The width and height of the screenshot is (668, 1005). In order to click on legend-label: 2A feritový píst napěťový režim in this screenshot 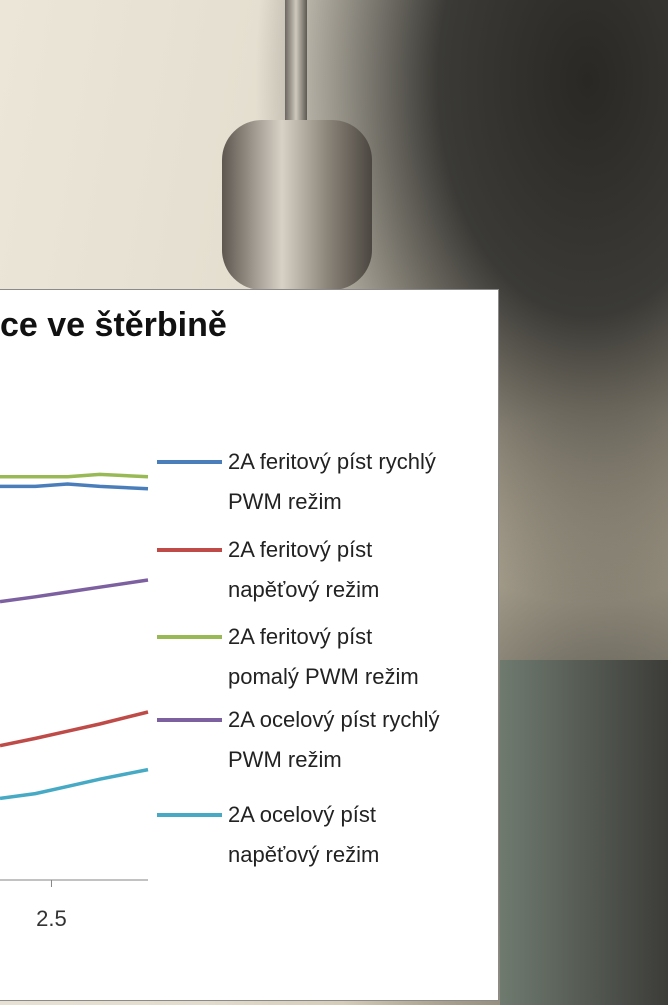, I will do `click(304, 569)`.